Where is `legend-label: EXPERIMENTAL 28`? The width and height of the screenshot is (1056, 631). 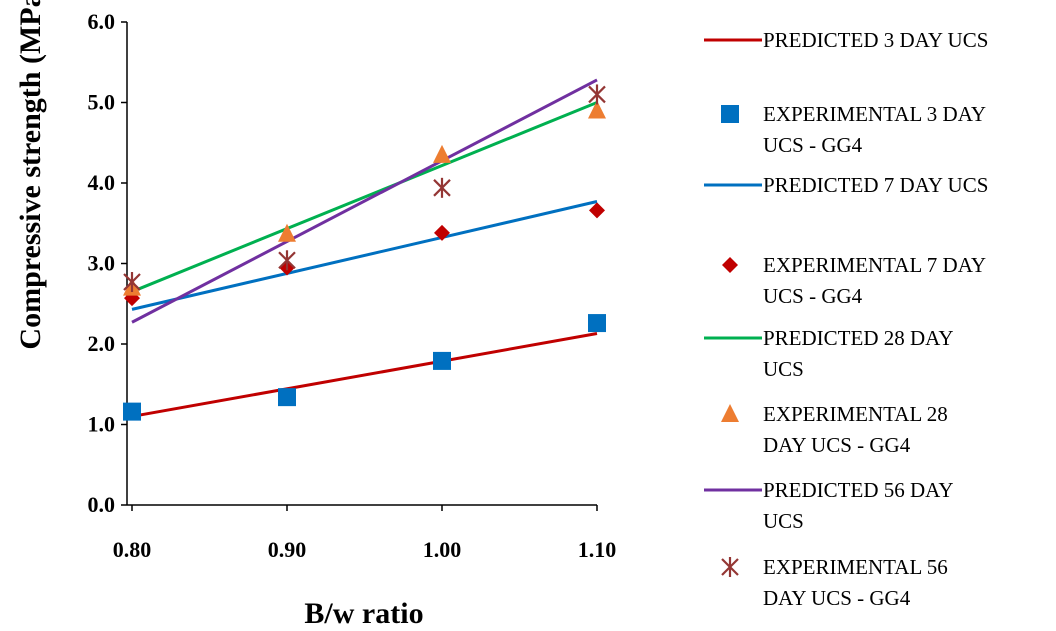 legend-label: EXPERIMENTAL 28 is located at coordinates (855, 414).